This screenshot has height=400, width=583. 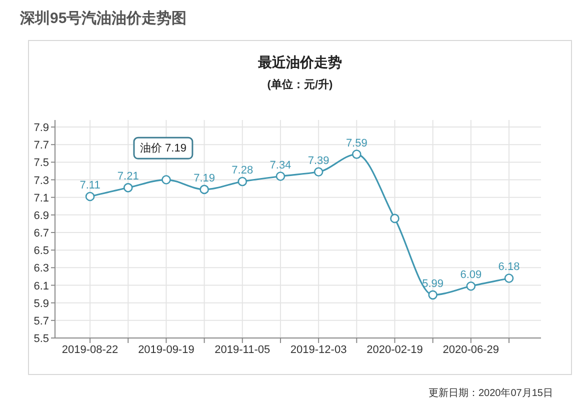 What do you see at coordinates (509, 267) in the screenshot?
I see `data-label: 6.18` at bounding box center [509, 267].